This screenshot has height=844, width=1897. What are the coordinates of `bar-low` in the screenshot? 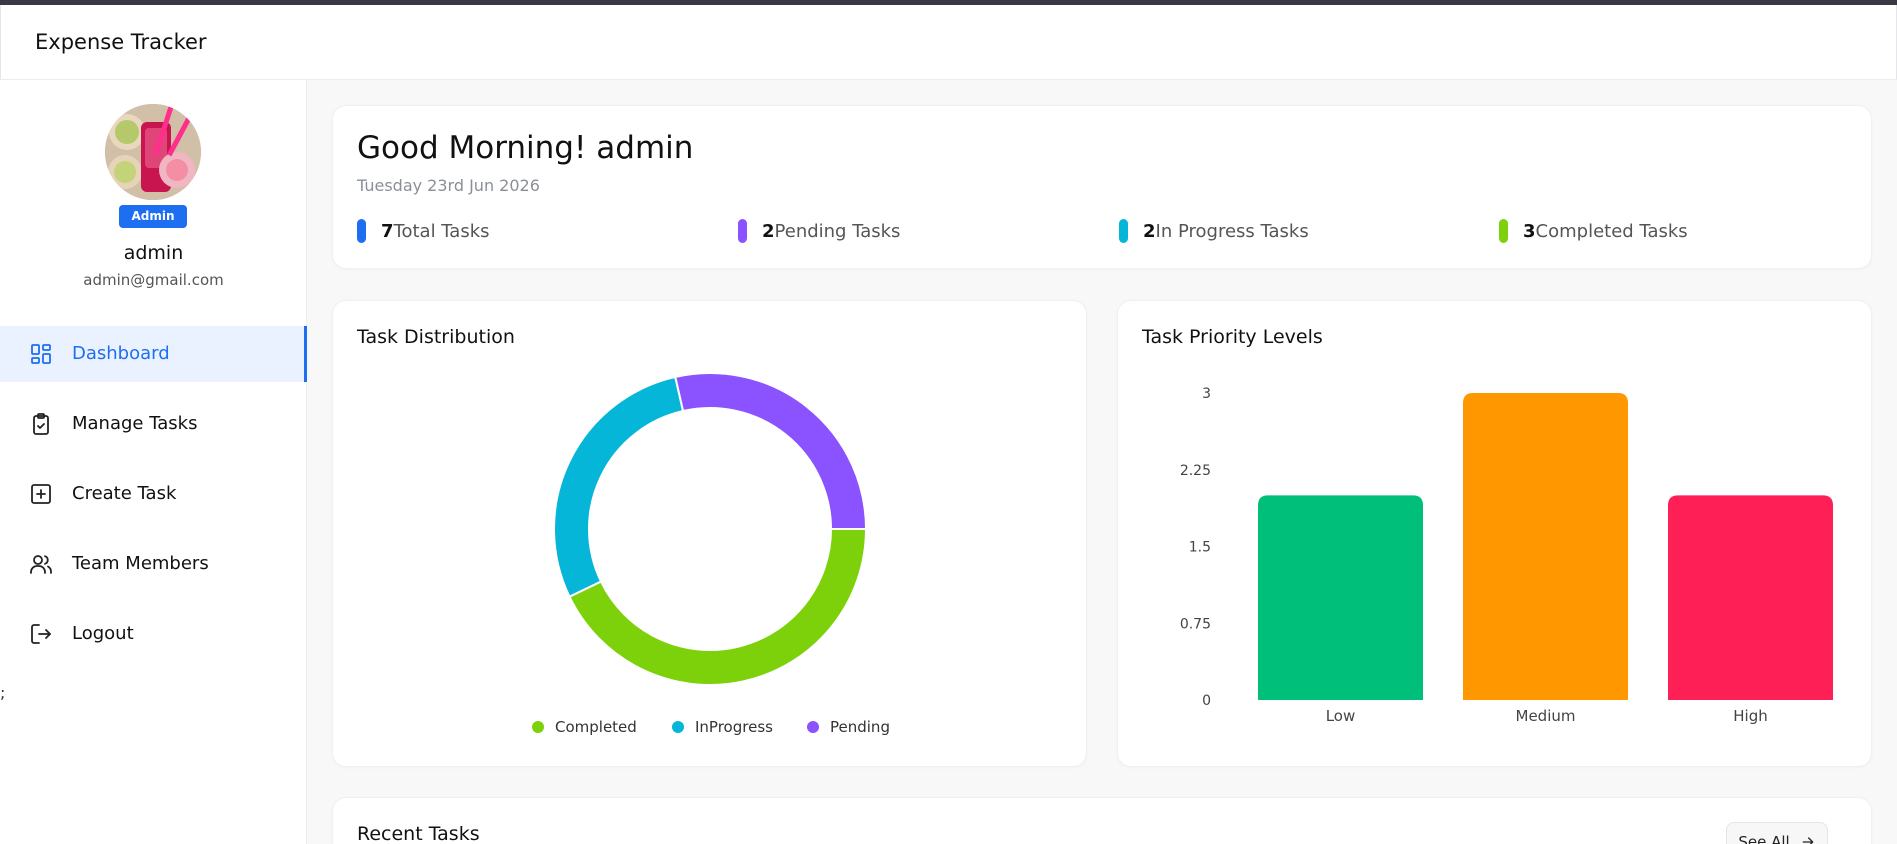 It's located at (1340, 597).